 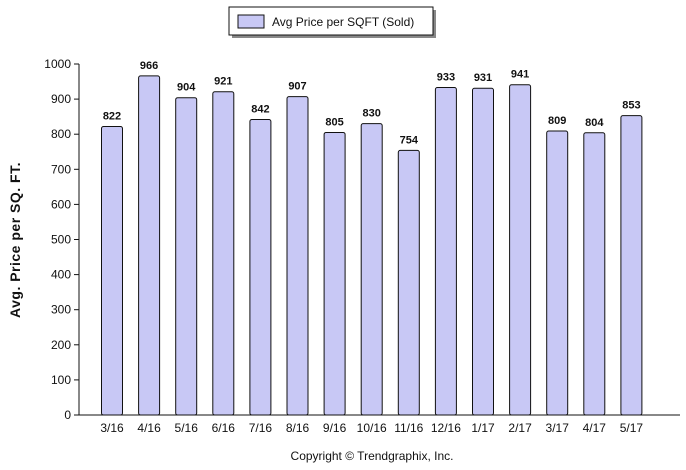 What do you see at coordinates (112, 116) in the screenshot?
I see `data-label: 822` at bounding box center [112, 116].